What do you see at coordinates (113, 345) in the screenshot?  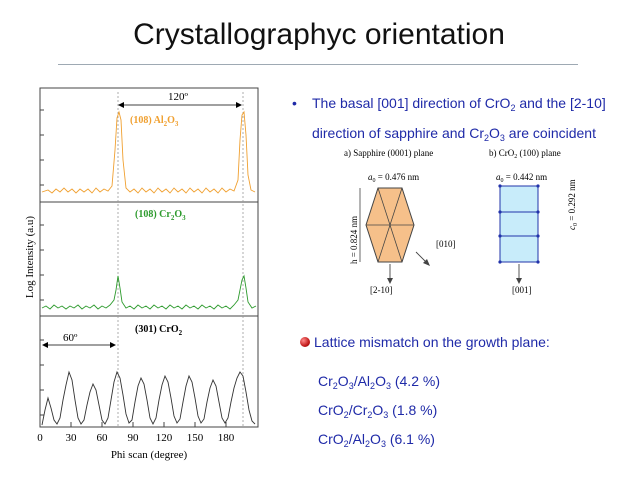 I see `arrowhead-60-right` at bounding box center [113, 345].